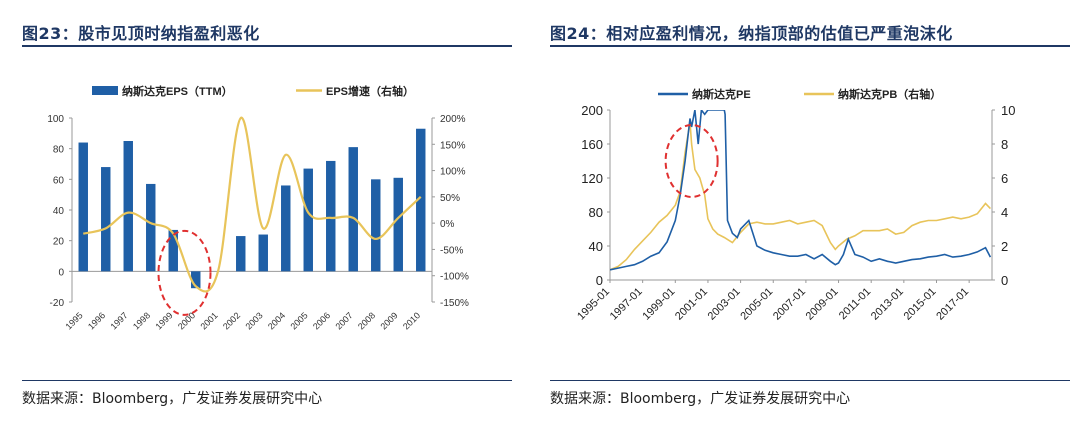 Image resolution: width=1080 pixels, height=423 pixels. Describe the element at coordinates (450, 198) in the screenshot. I see `right-axis-tick-label: 50%` at that location.